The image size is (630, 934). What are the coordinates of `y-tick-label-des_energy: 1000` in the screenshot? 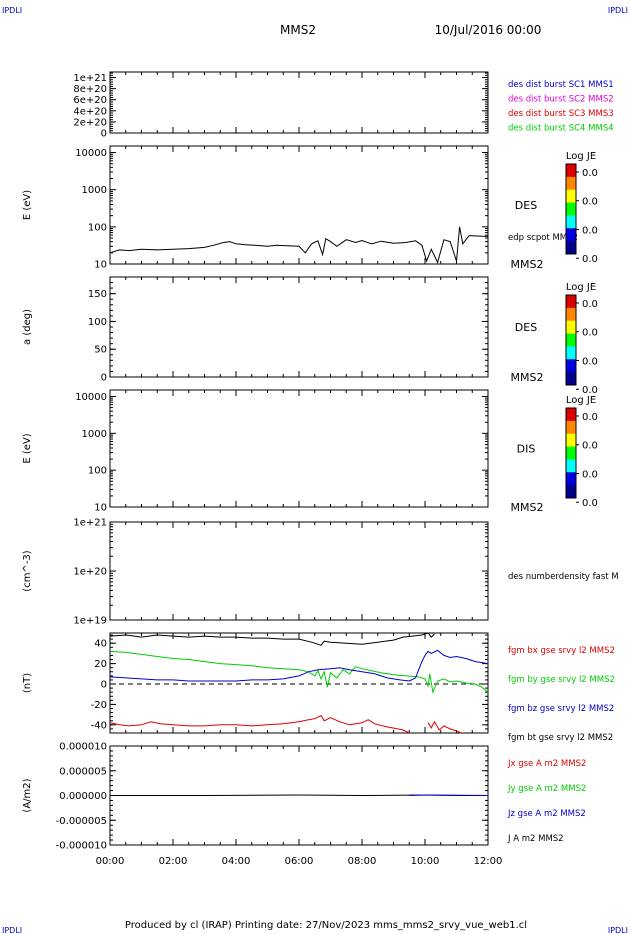 It's located at (94, 190).